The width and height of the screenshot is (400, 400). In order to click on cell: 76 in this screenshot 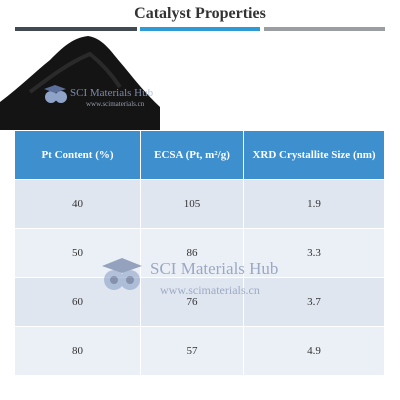, I will do `click(192, 302)`.